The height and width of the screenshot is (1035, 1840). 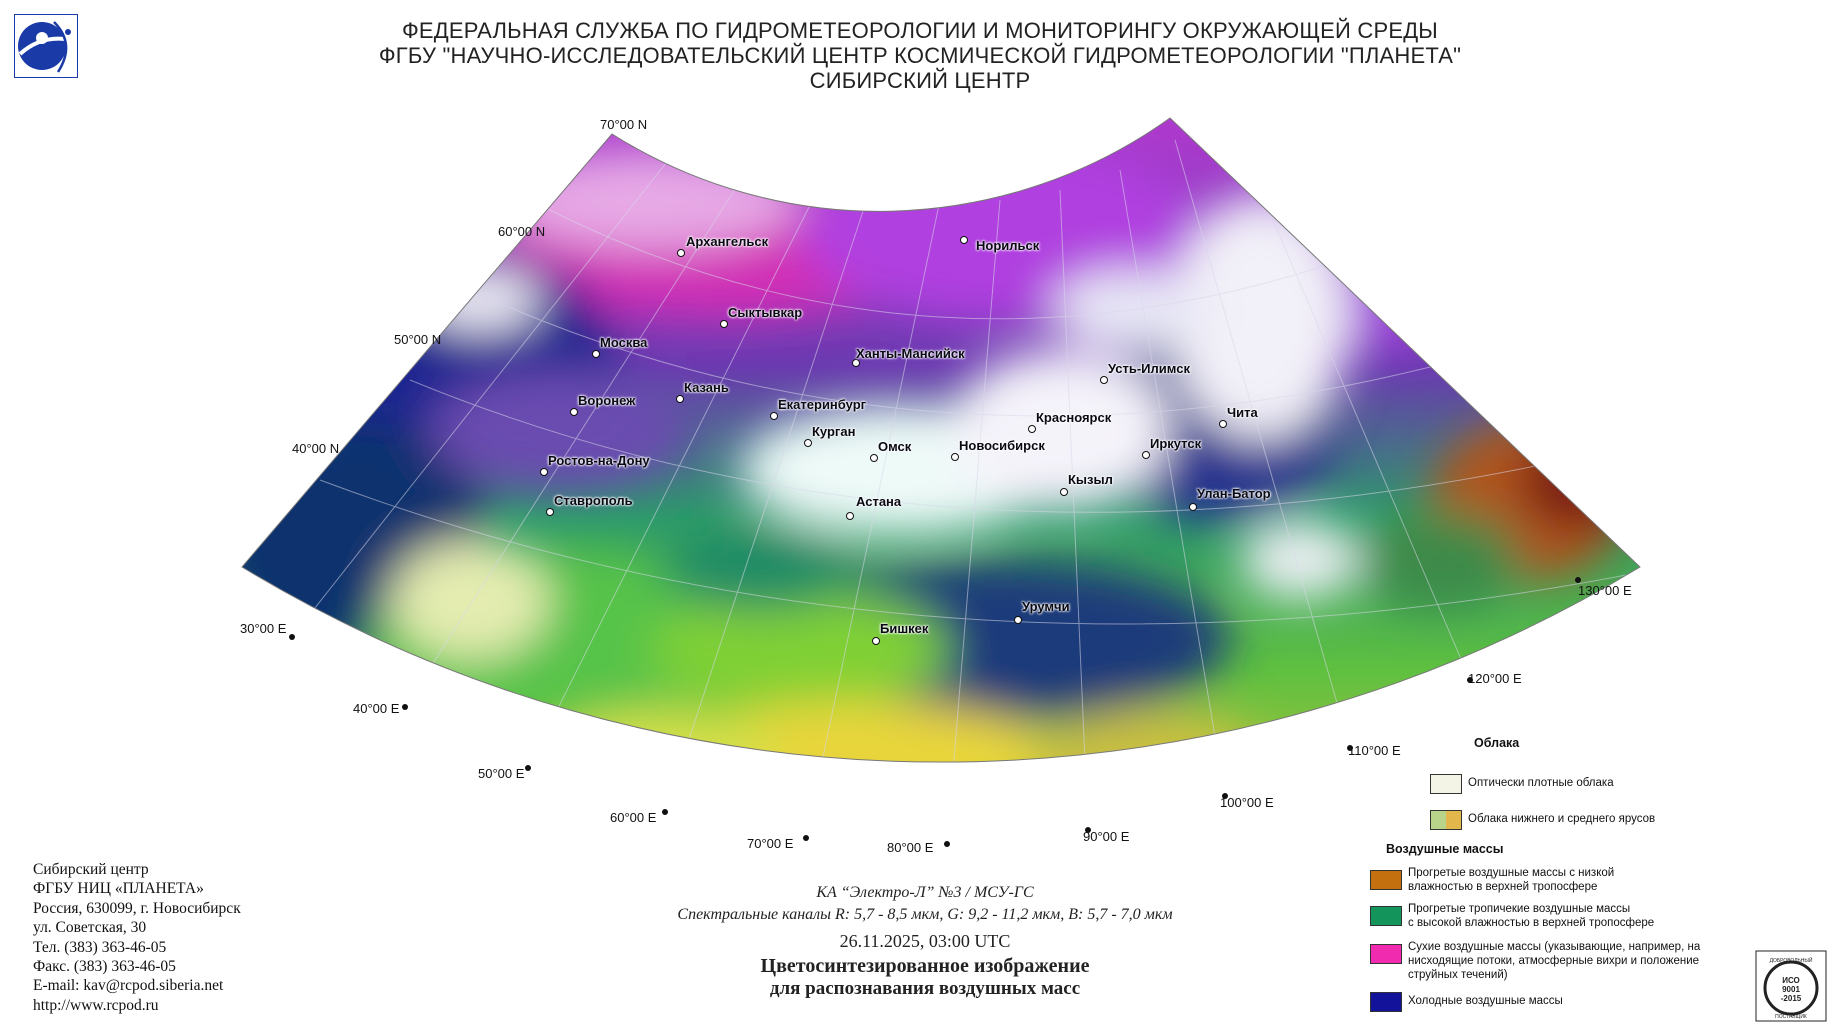 What do you see at coordinates (1458, 975) in the screenshot?
I see `legend-text-line: струйных течений)` at bounding box center [1458, 975].